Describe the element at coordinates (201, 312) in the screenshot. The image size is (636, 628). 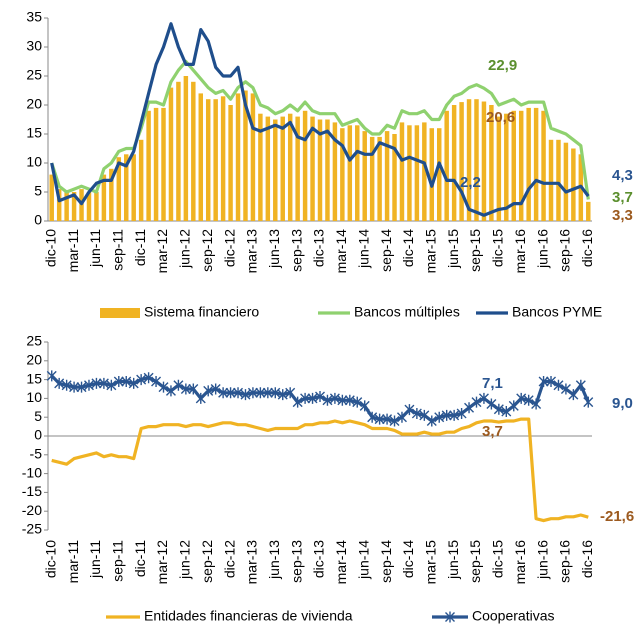
I see `legend-label: Sistema financiero` at that location.